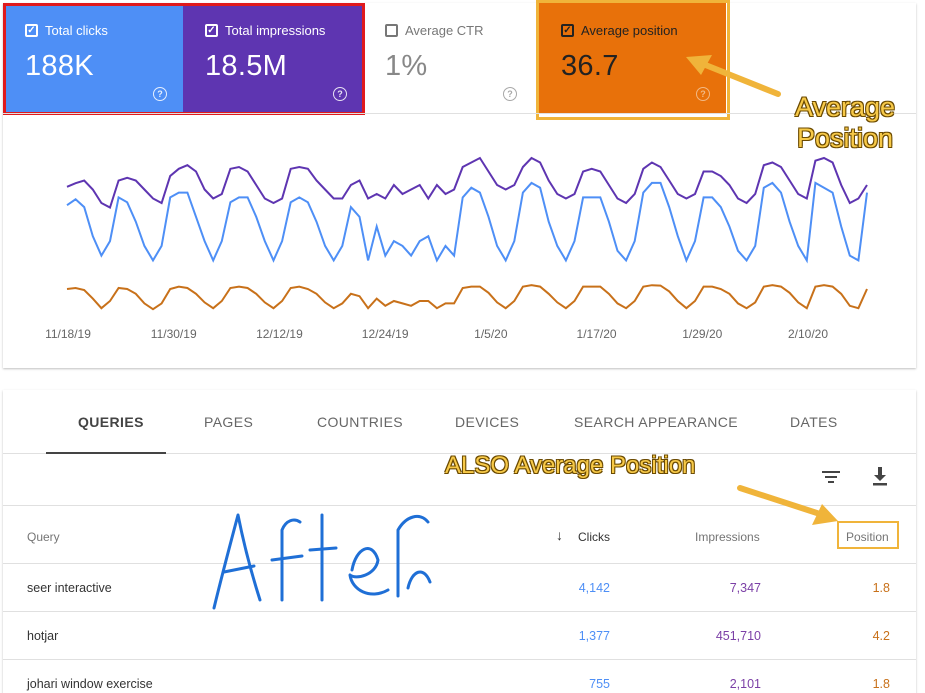  Describe the element at coordinates (444, 30) in the screenshot. I see `metric-label: Average CTR` at that location.